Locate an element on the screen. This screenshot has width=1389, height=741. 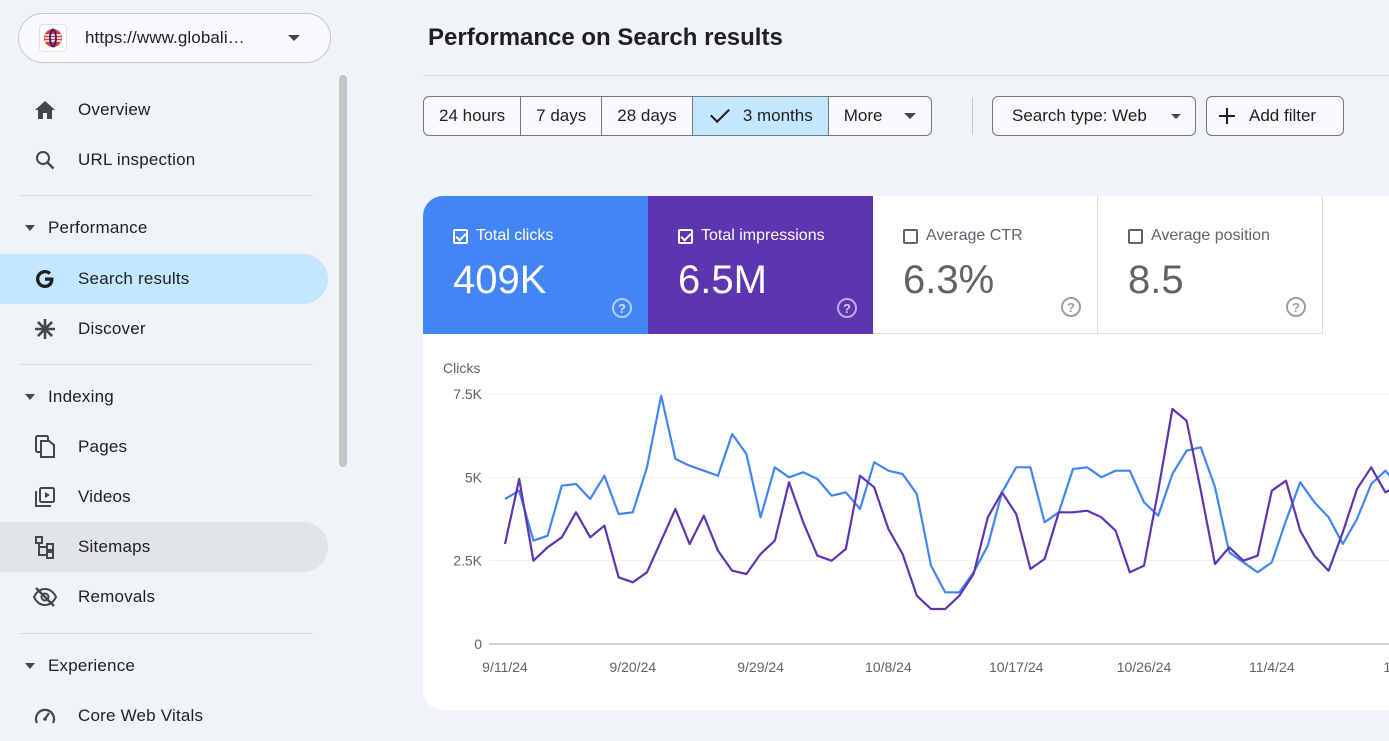
sidebar-item-pages: Pages is located at coordinates (164, 447).